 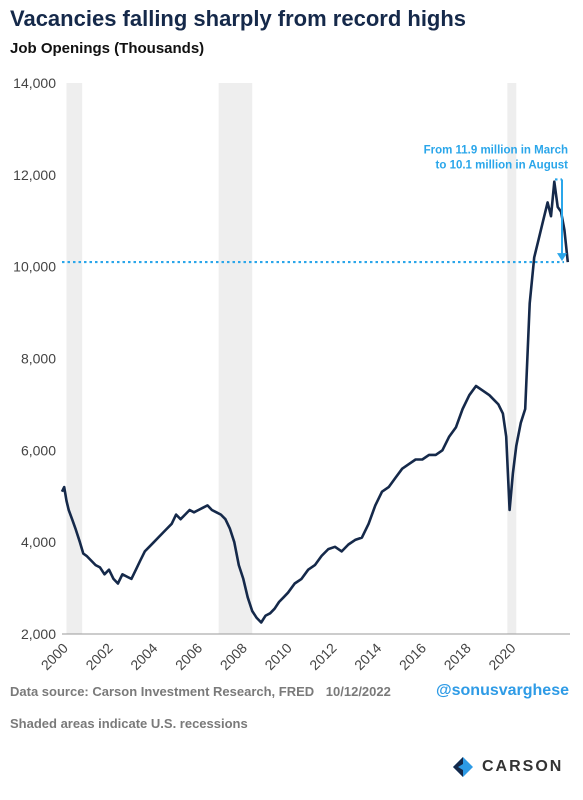 I want to click on annotation-arrow-head, so click(x=562, y=257).